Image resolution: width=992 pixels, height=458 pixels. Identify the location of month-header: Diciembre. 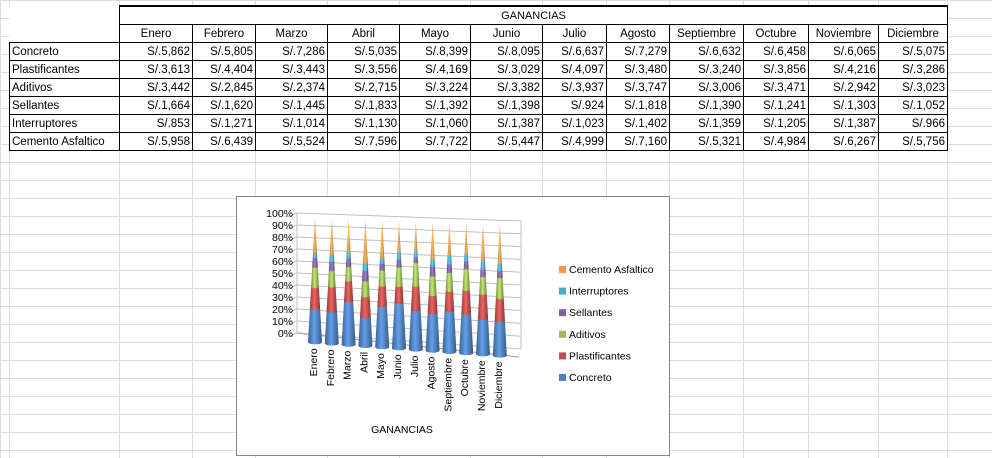
(913, 33).